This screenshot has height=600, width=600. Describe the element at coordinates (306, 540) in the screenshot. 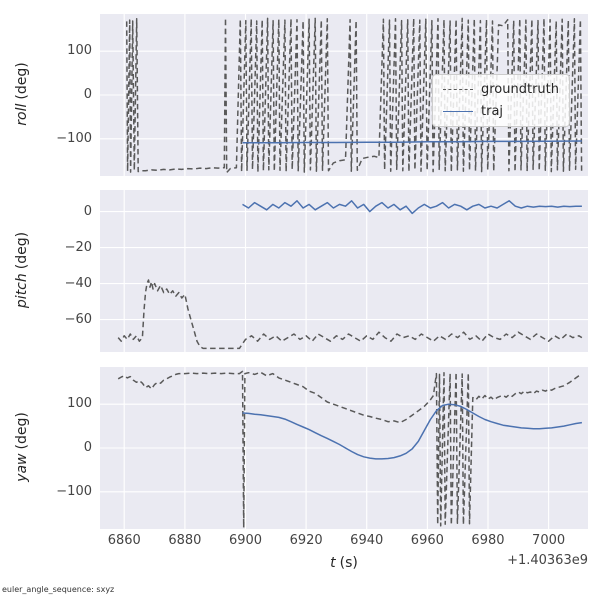

I see `x-tick-label: 6920` at that location.